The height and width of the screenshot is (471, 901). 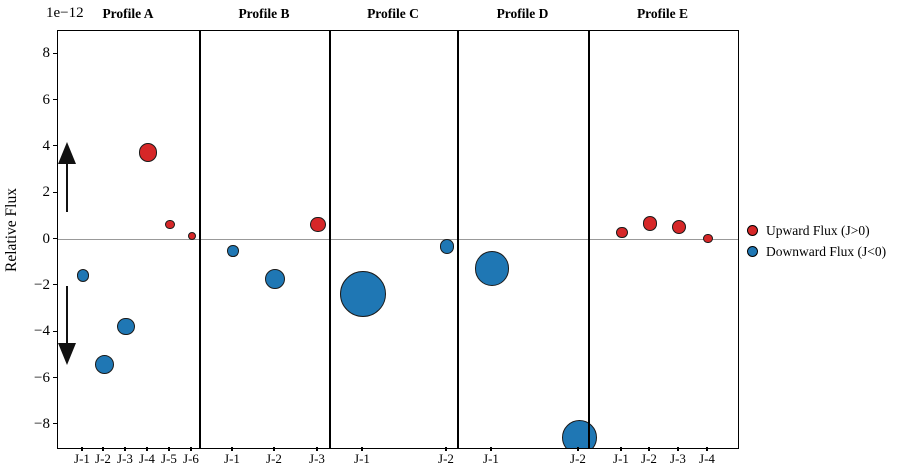 I want to click on y-tick-label: −8, so click(x=42, y=423).